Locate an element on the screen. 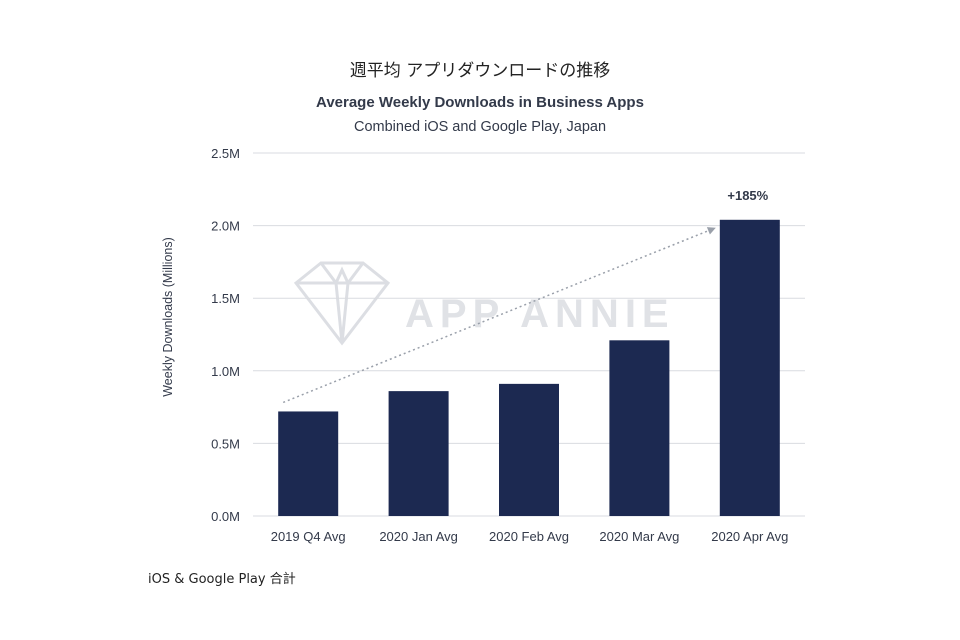 The image size is (960, 640). y-tick-label: 2.5M is located at coordinates (225, 153).